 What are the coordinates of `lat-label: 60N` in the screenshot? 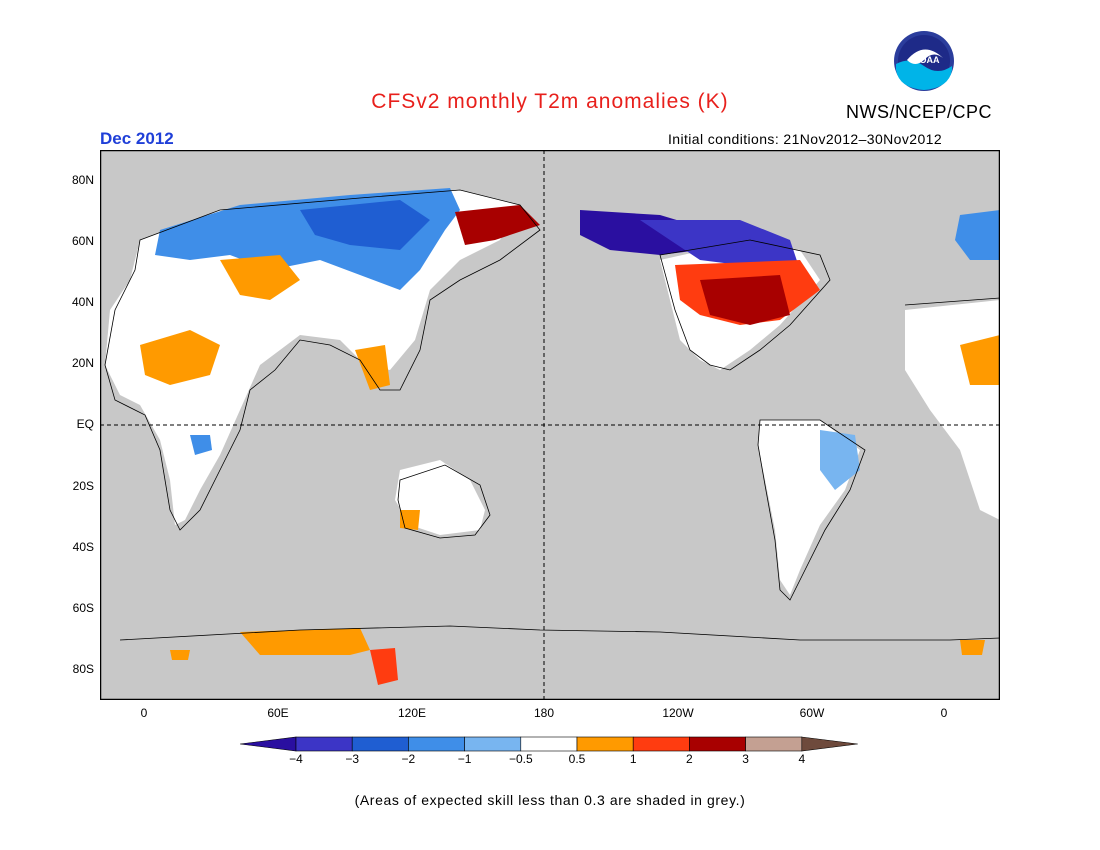 It's located at (82, 241).